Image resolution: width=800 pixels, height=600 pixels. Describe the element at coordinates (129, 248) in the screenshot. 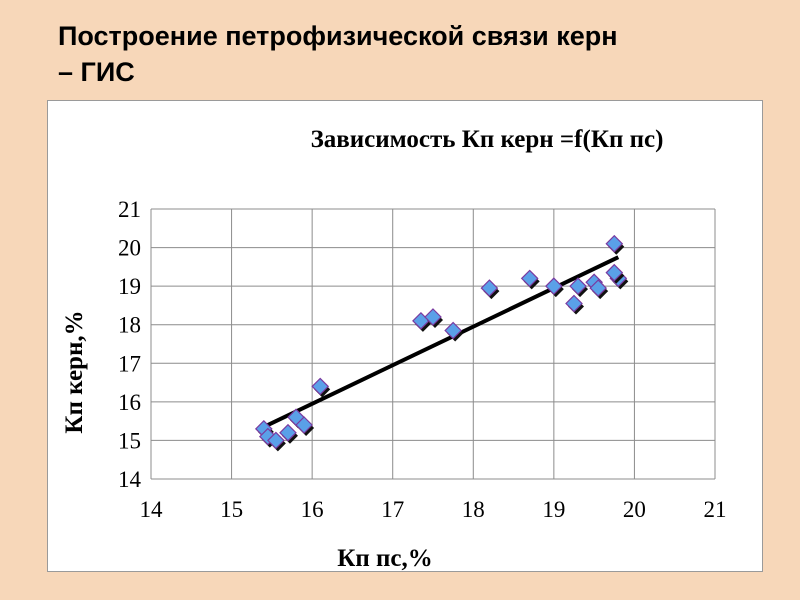

I see `y-tick-label: 20` at that location.